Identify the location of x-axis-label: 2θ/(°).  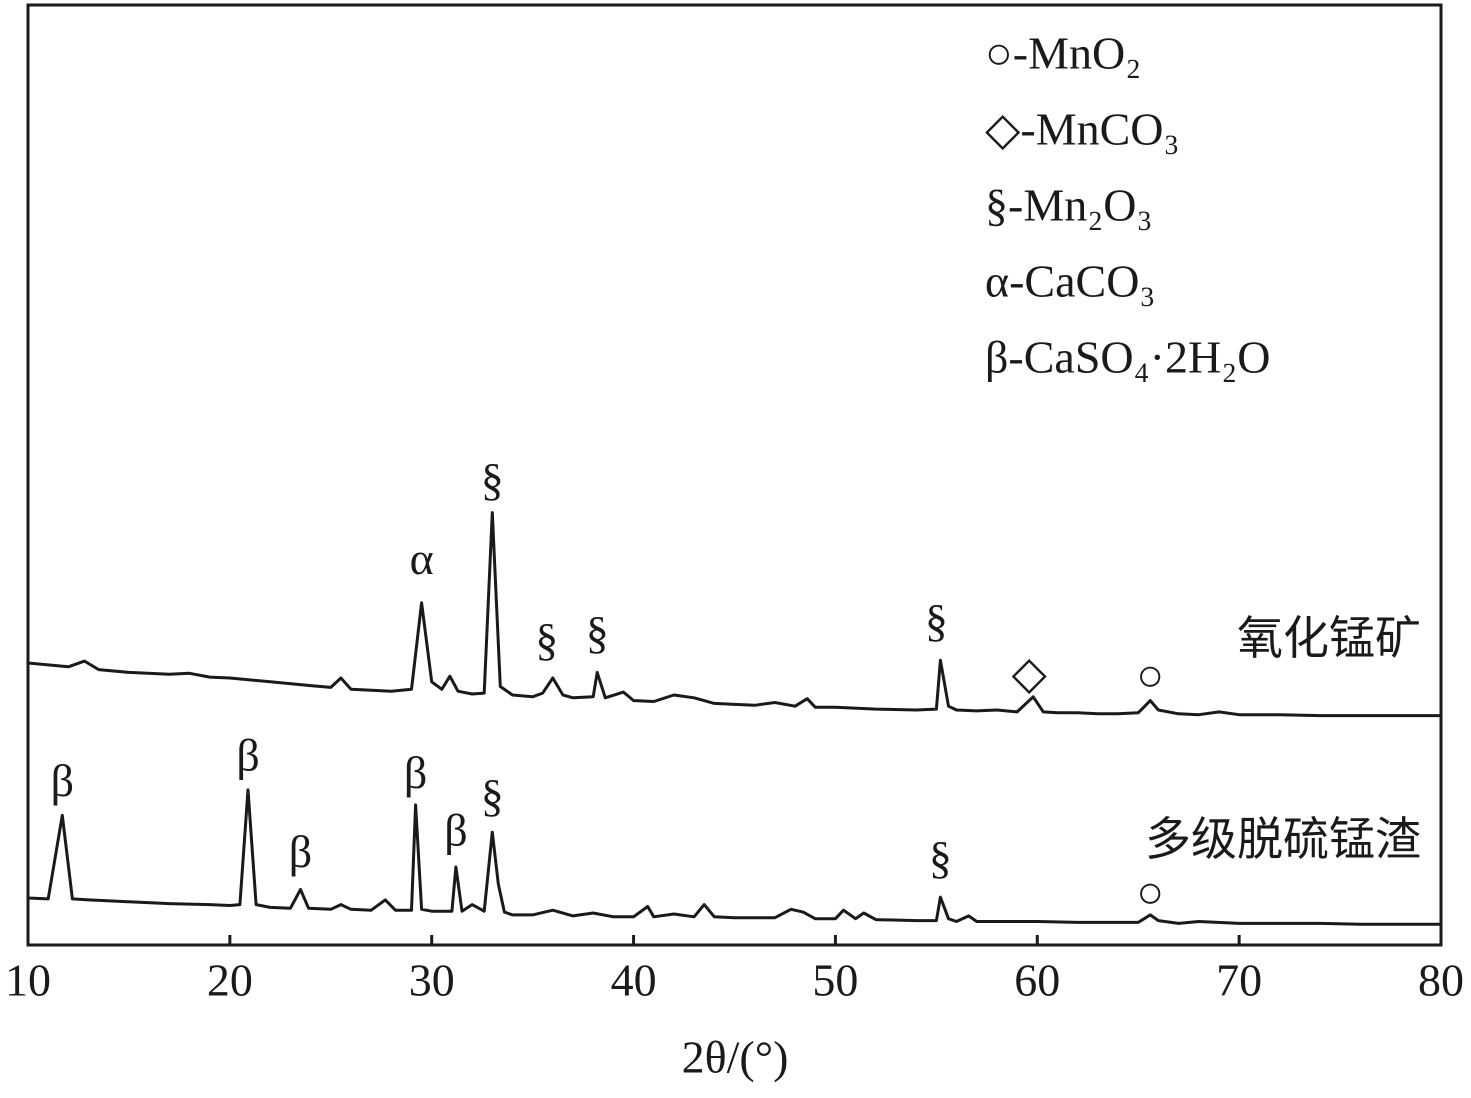
(735, 1057).